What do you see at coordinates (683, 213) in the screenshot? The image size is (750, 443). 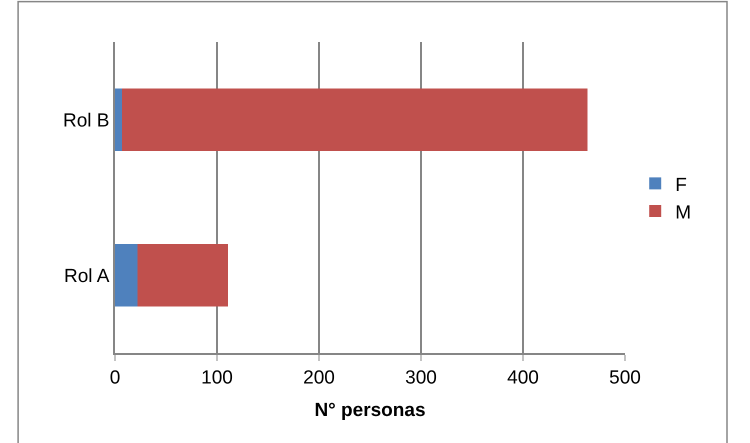 I see `legend-label: M` at bounding box center [683, 213].